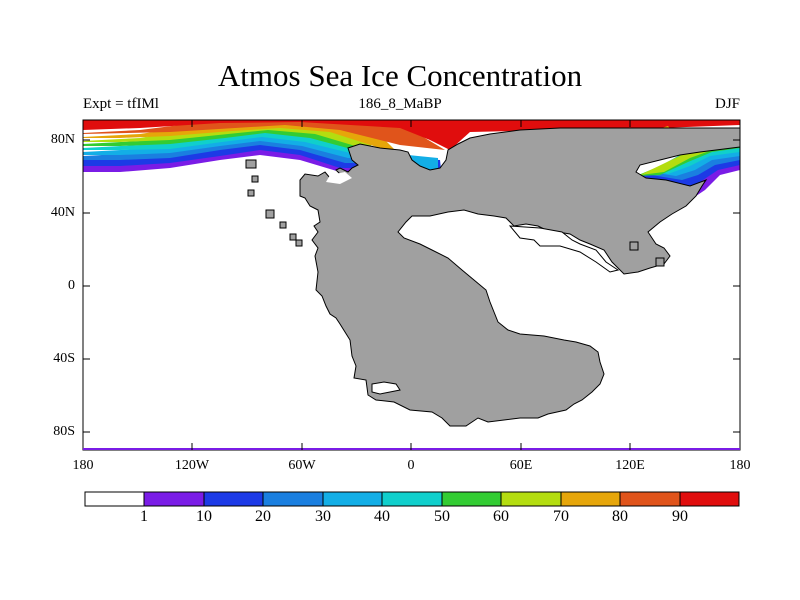 This screenshot has width=800, height=600. What do you see at coordinates (455, 213) in the screenshot?
I see `islands` at bounding box center [455, 213].